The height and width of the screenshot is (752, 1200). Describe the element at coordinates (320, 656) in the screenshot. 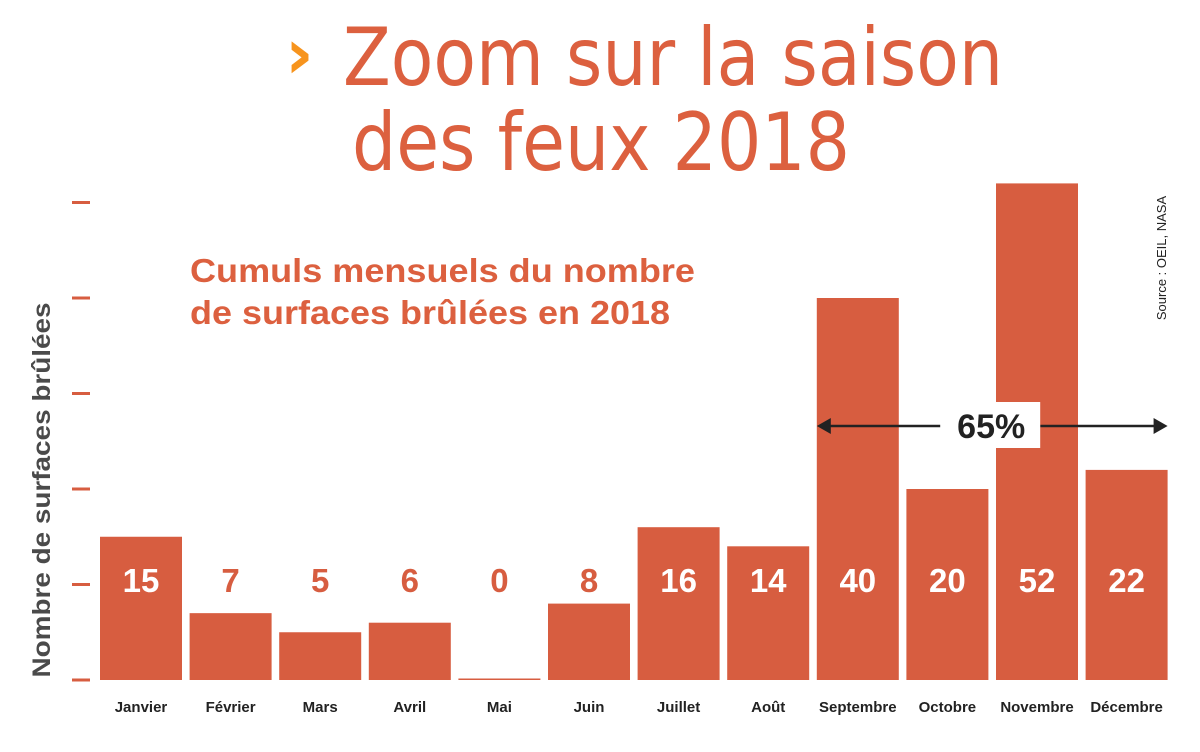

I see `bar-mars` at that location.